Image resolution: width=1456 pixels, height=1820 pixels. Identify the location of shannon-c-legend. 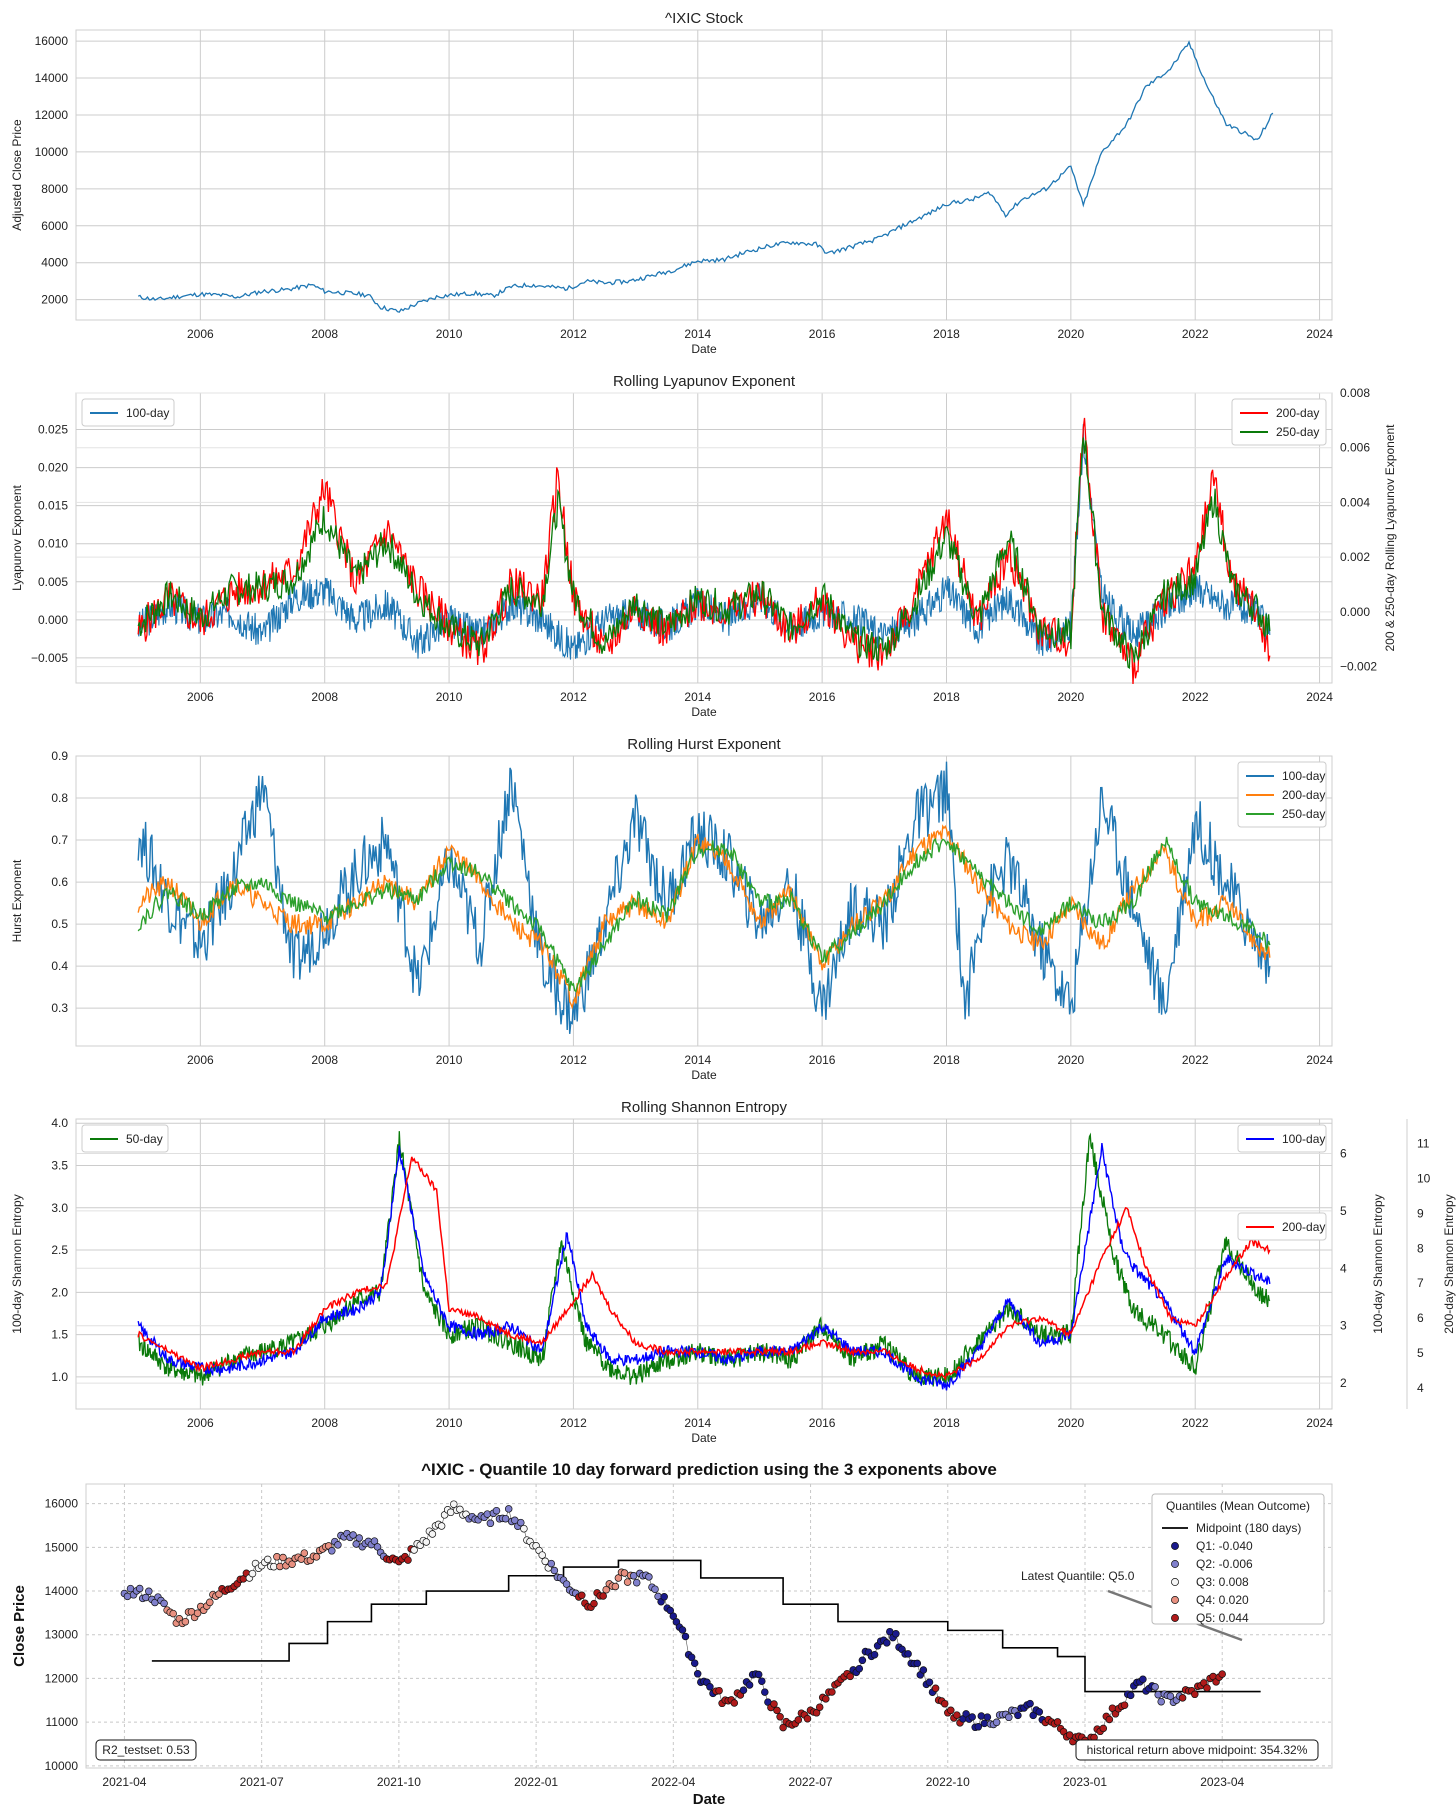
(1282, 1226).